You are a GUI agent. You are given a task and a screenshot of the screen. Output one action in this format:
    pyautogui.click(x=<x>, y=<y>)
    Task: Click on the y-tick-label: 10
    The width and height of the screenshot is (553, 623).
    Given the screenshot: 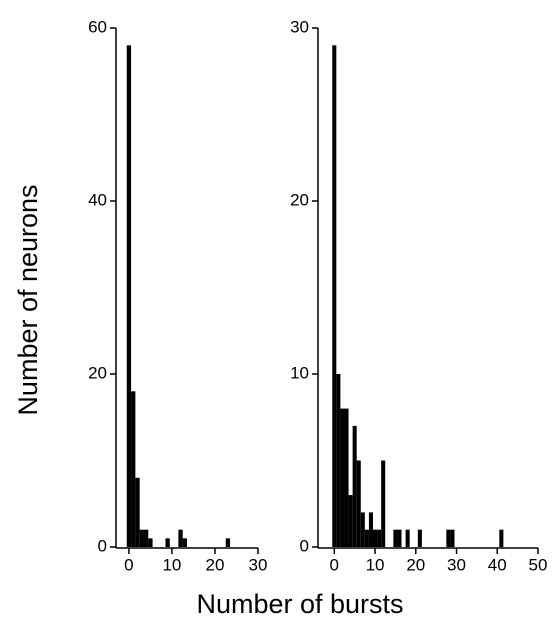 What is the action you would take?
    pyautogui.click(x=299, y=372)
    